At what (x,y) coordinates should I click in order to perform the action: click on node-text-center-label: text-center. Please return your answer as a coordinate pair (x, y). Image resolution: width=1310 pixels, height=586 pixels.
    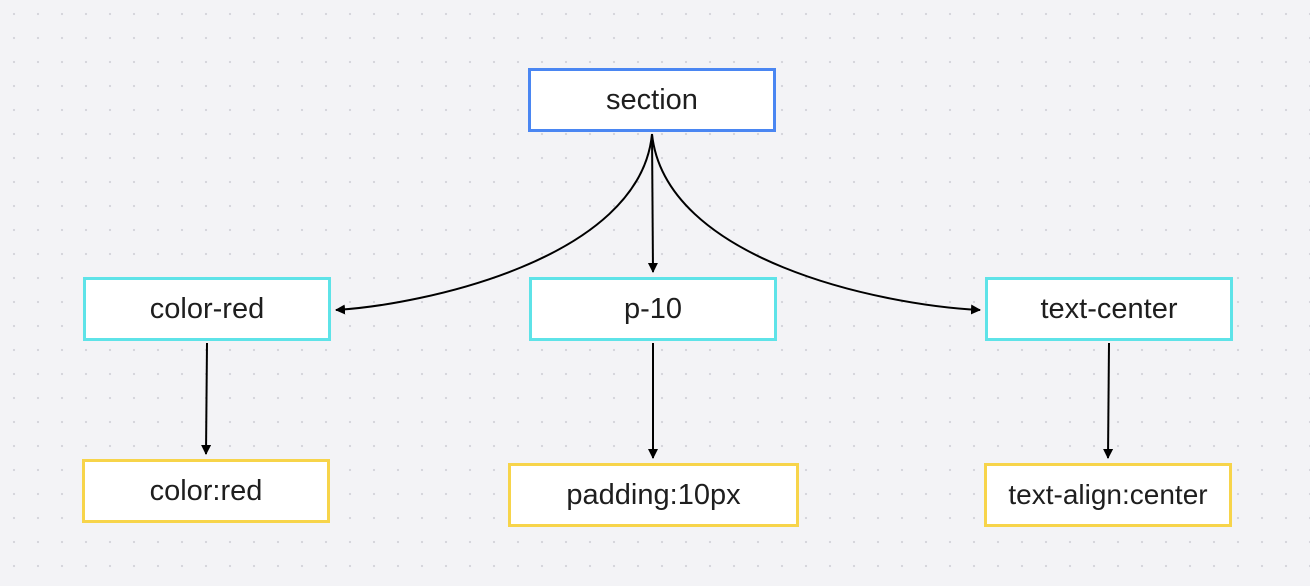
    Looking at the image, I should click on (1109, 308).